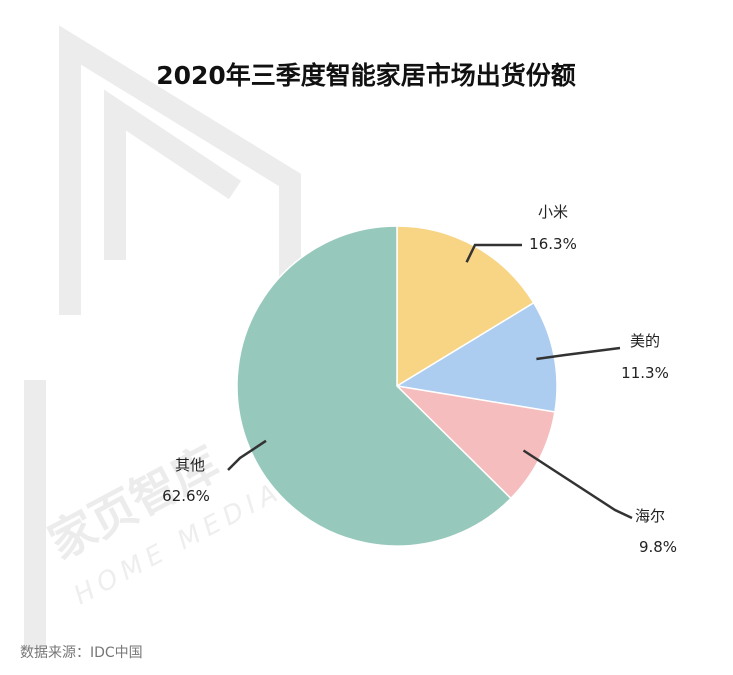  Describe the element at coordinates (186, 496) in the screenshot. I see `slice-value-label-4: 62.6%` at that location.